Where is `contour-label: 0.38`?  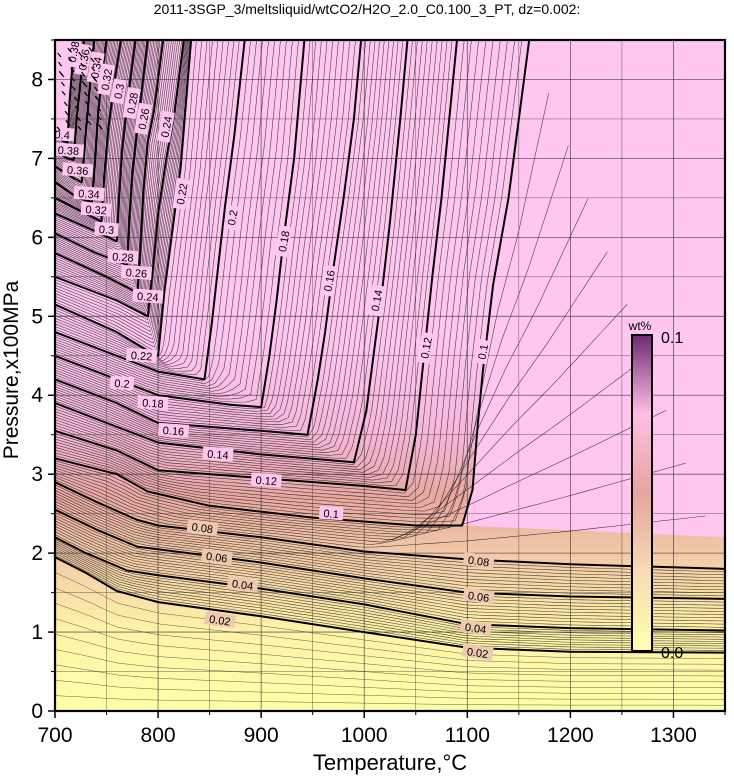
contour-label: 0.38 is located at coordinates (75, 51).